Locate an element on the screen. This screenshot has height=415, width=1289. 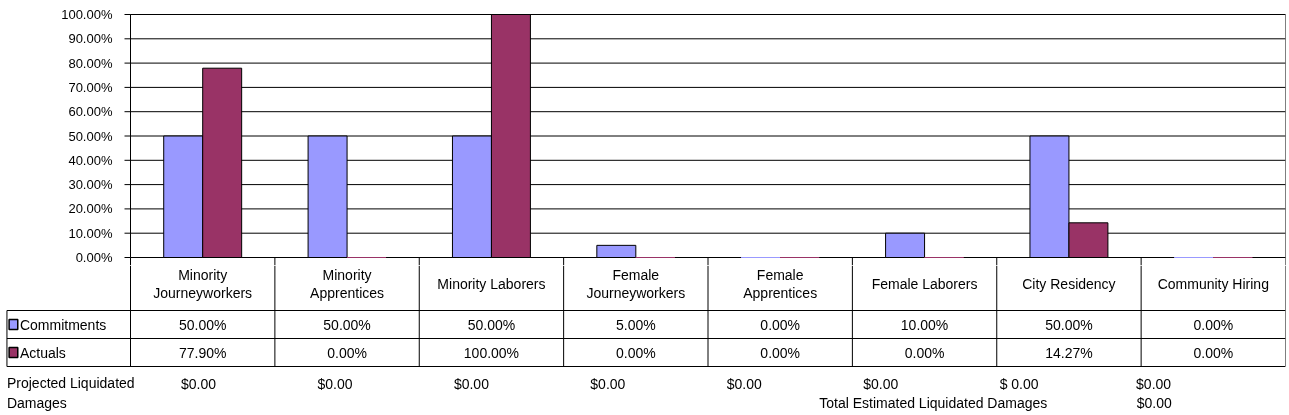
x-tick-label: Female Journeyworkers is located at coordinates (636, 284).